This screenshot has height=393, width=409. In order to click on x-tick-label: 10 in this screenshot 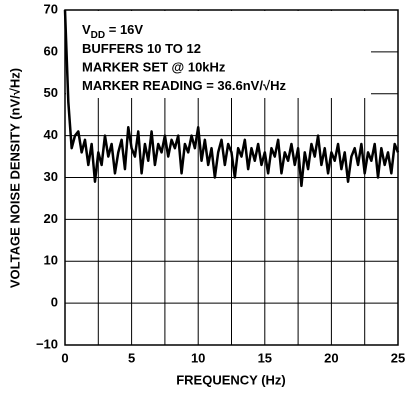, I will do `click(198, 357)`.